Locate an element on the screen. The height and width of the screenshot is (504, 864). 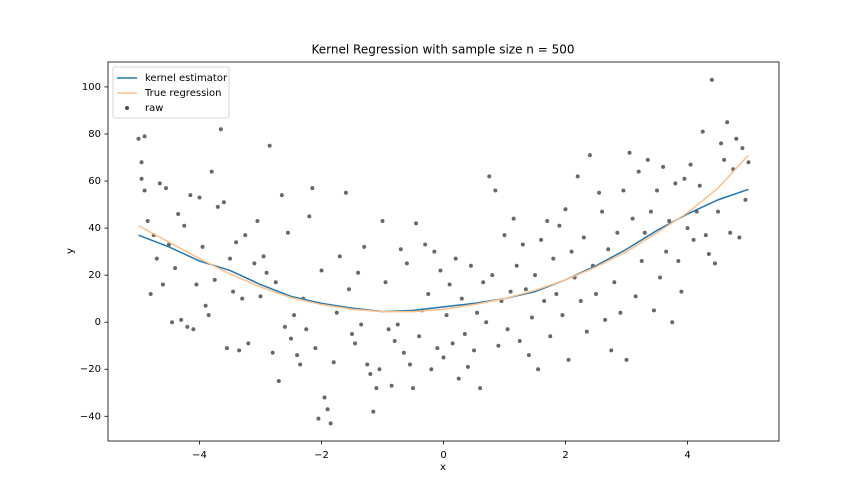
x-tick-label: −4 is located at coordinates (199, 455).